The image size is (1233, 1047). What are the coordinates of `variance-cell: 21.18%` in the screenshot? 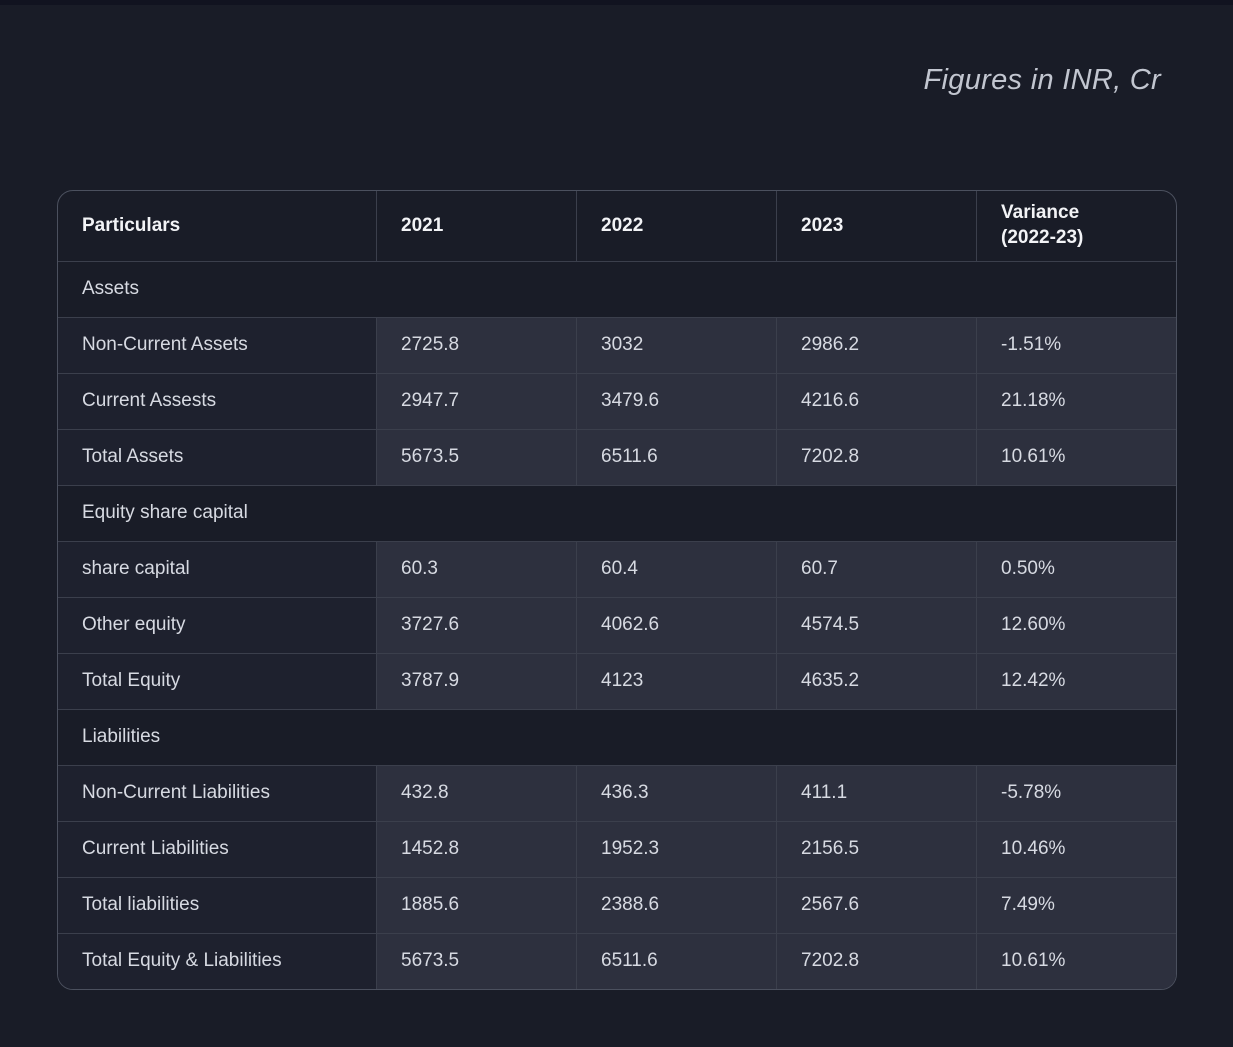 It's located at (1076, 401).